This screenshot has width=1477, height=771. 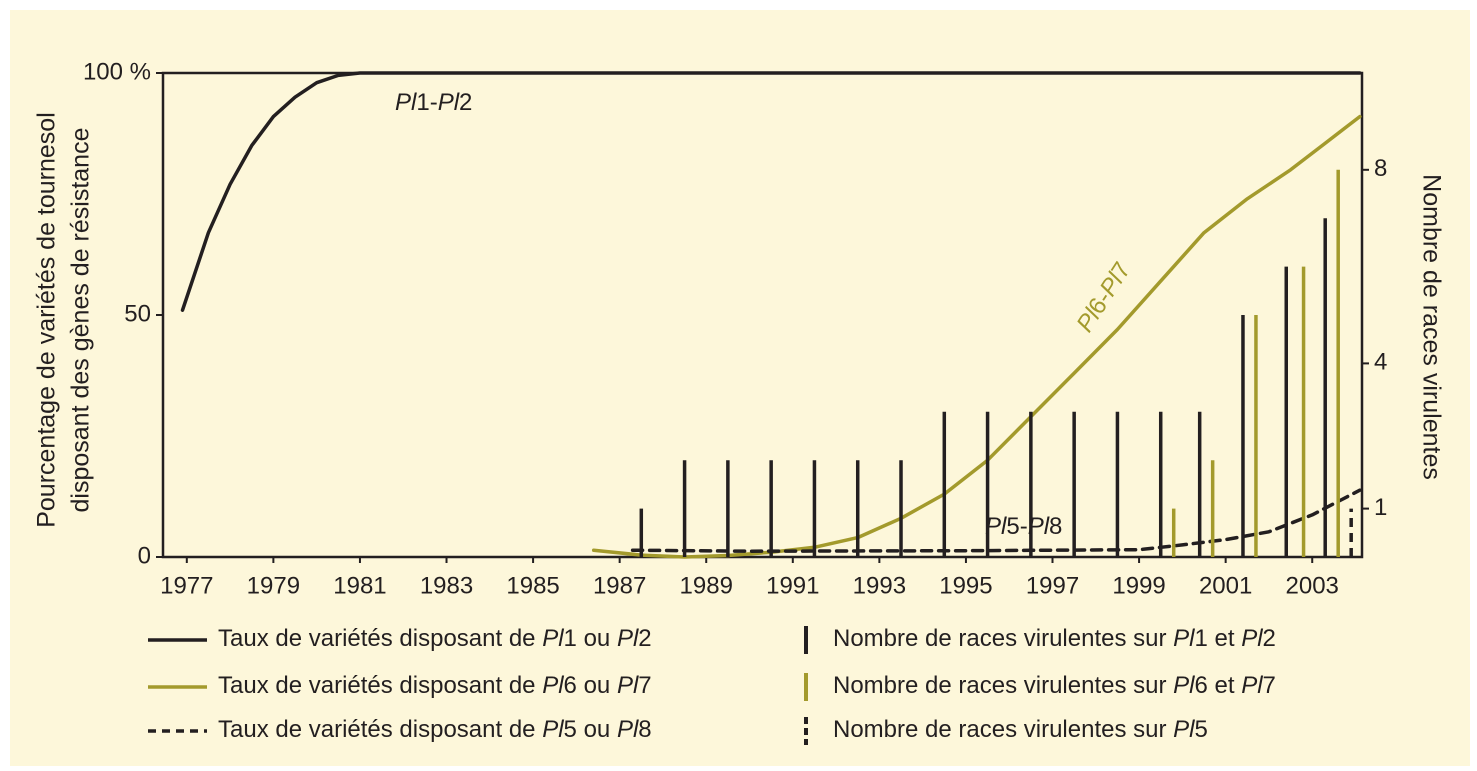 What do you see at coordinates (1380, 507) in the screenshot?
I see `y2-tick-label: 1` at bounding box center [1380, 507].